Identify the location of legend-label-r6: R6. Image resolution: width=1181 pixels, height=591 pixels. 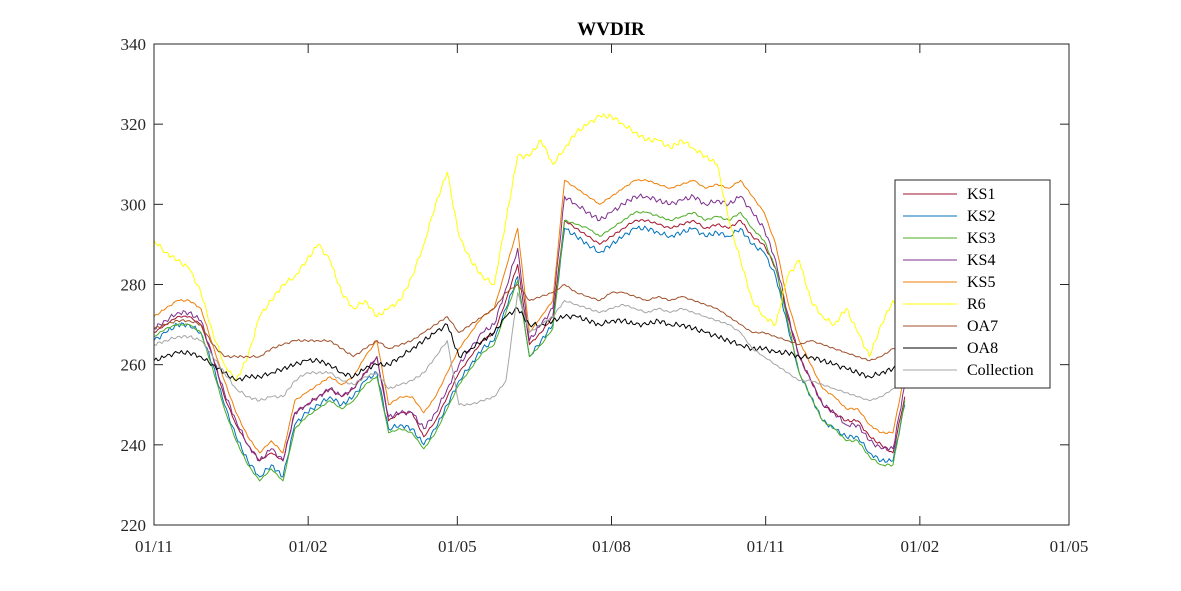
(976, 304).